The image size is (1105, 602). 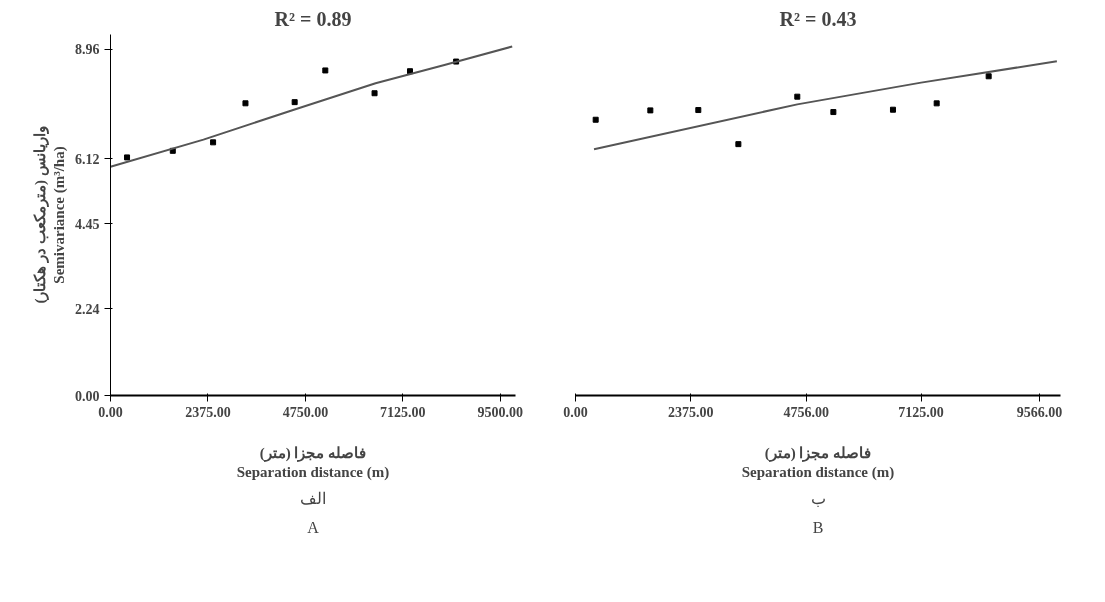 I want to click on text: A, so click(x=313, y=527).